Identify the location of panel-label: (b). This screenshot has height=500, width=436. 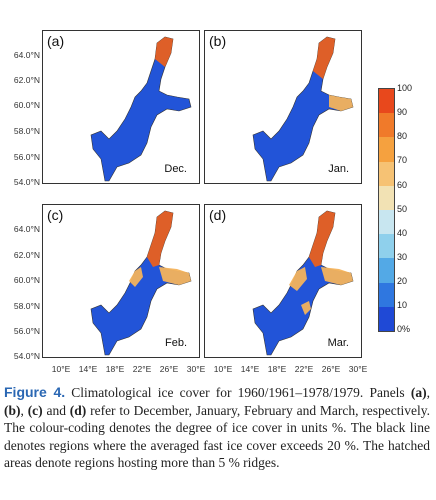
(218, 41).